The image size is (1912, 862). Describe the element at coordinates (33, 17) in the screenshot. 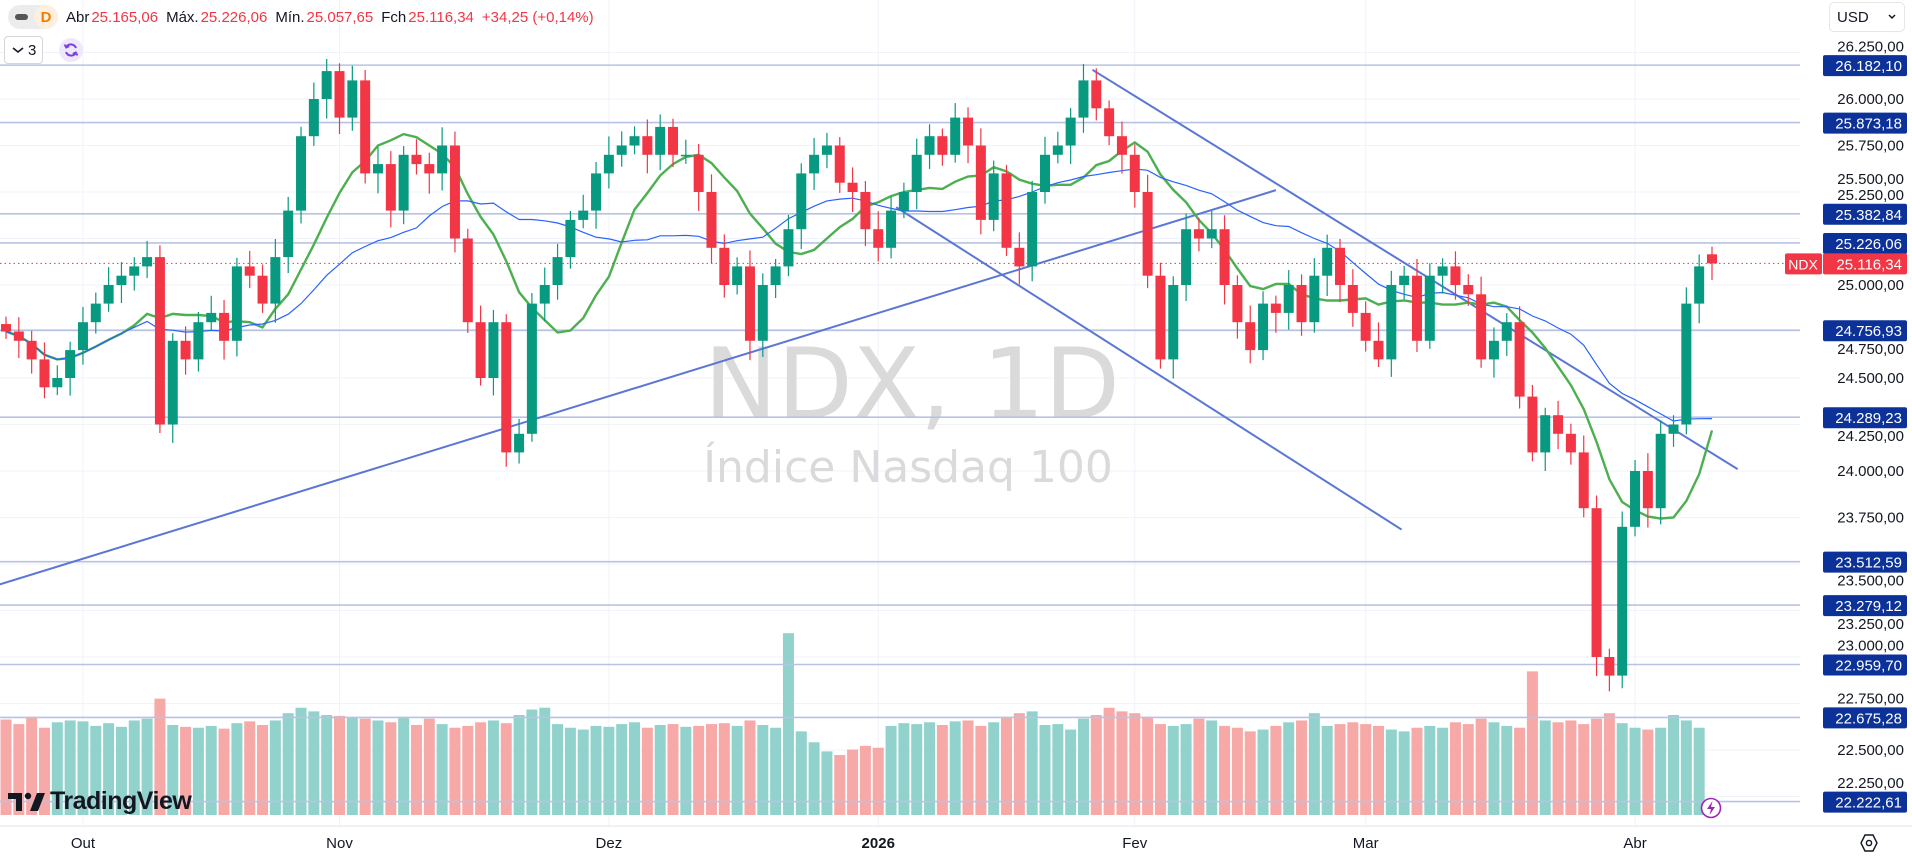

I see `symbol-pill: D` at that location.